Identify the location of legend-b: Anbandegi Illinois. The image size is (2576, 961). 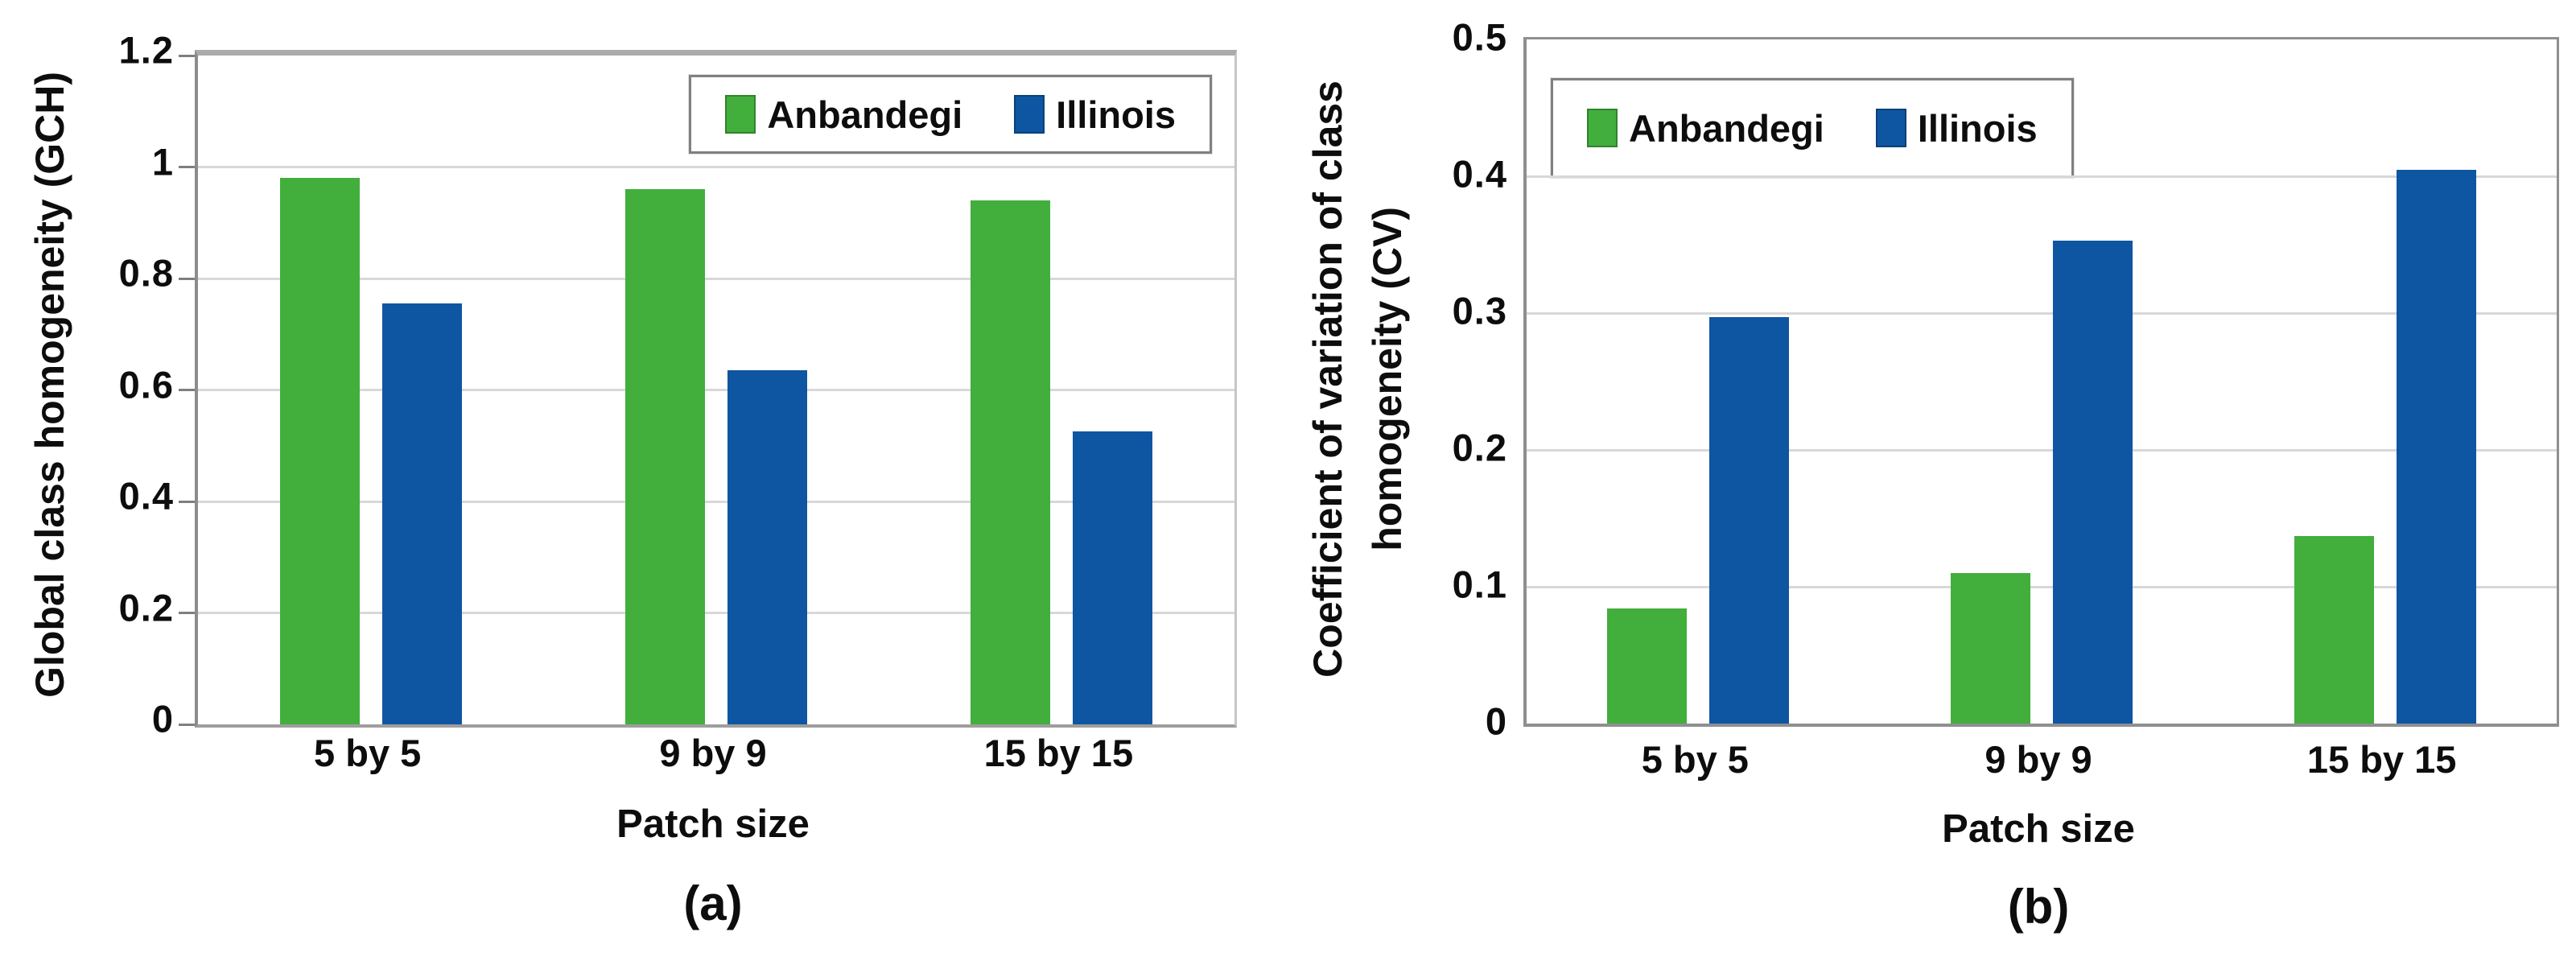
(1812, 128).